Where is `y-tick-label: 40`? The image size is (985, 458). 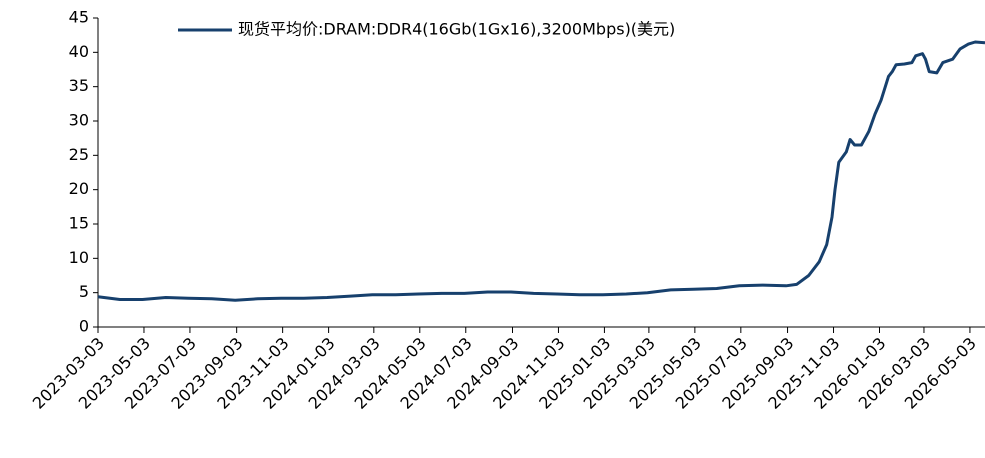 y-tick-label: 40 is located at coordinates (79, 51).